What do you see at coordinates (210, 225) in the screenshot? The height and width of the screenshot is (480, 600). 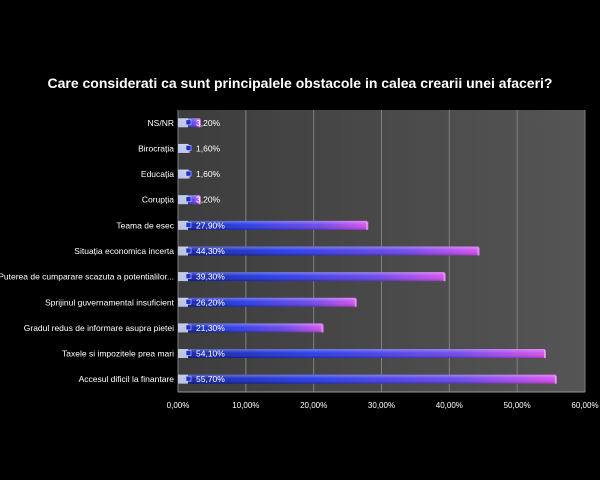 I see `value-label: 27,90%` at bounding box center [210, 225].